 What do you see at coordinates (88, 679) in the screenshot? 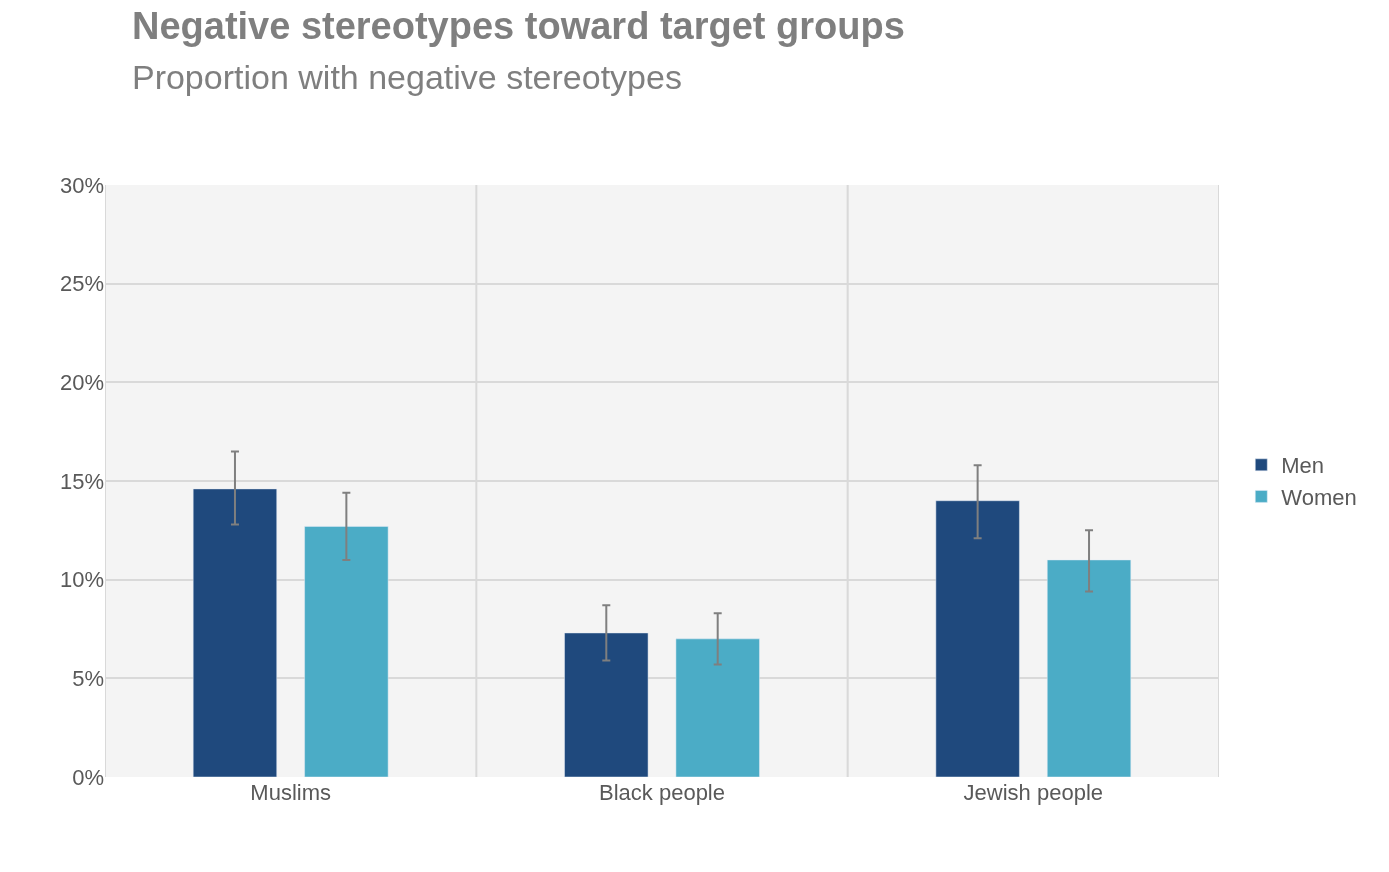
I see `y-tick-label: 5%` at bounding box center [88, 679].